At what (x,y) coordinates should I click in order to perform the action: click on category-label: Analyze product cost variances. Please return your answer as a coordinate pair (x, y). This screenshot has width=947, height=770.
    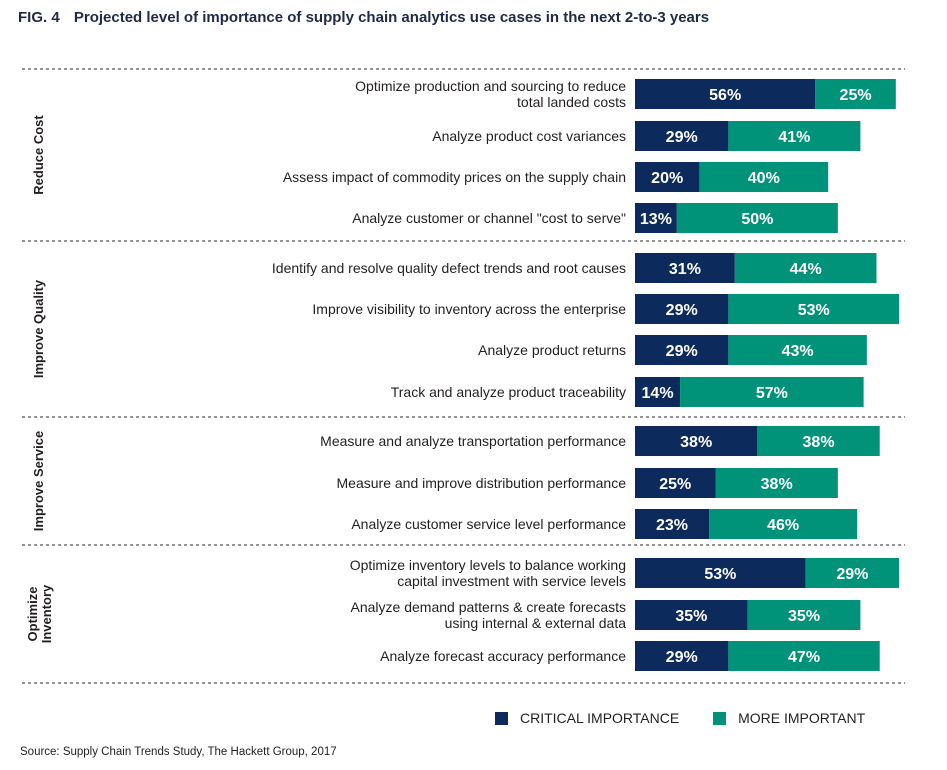
    Looking at the image, I should click on (529, 136).